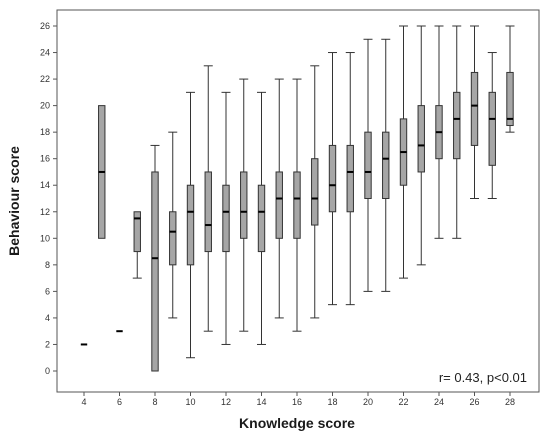 The height and width of the screenshot is (432, 550). I want to click on x-tick-label: 28, so click(510, 402).